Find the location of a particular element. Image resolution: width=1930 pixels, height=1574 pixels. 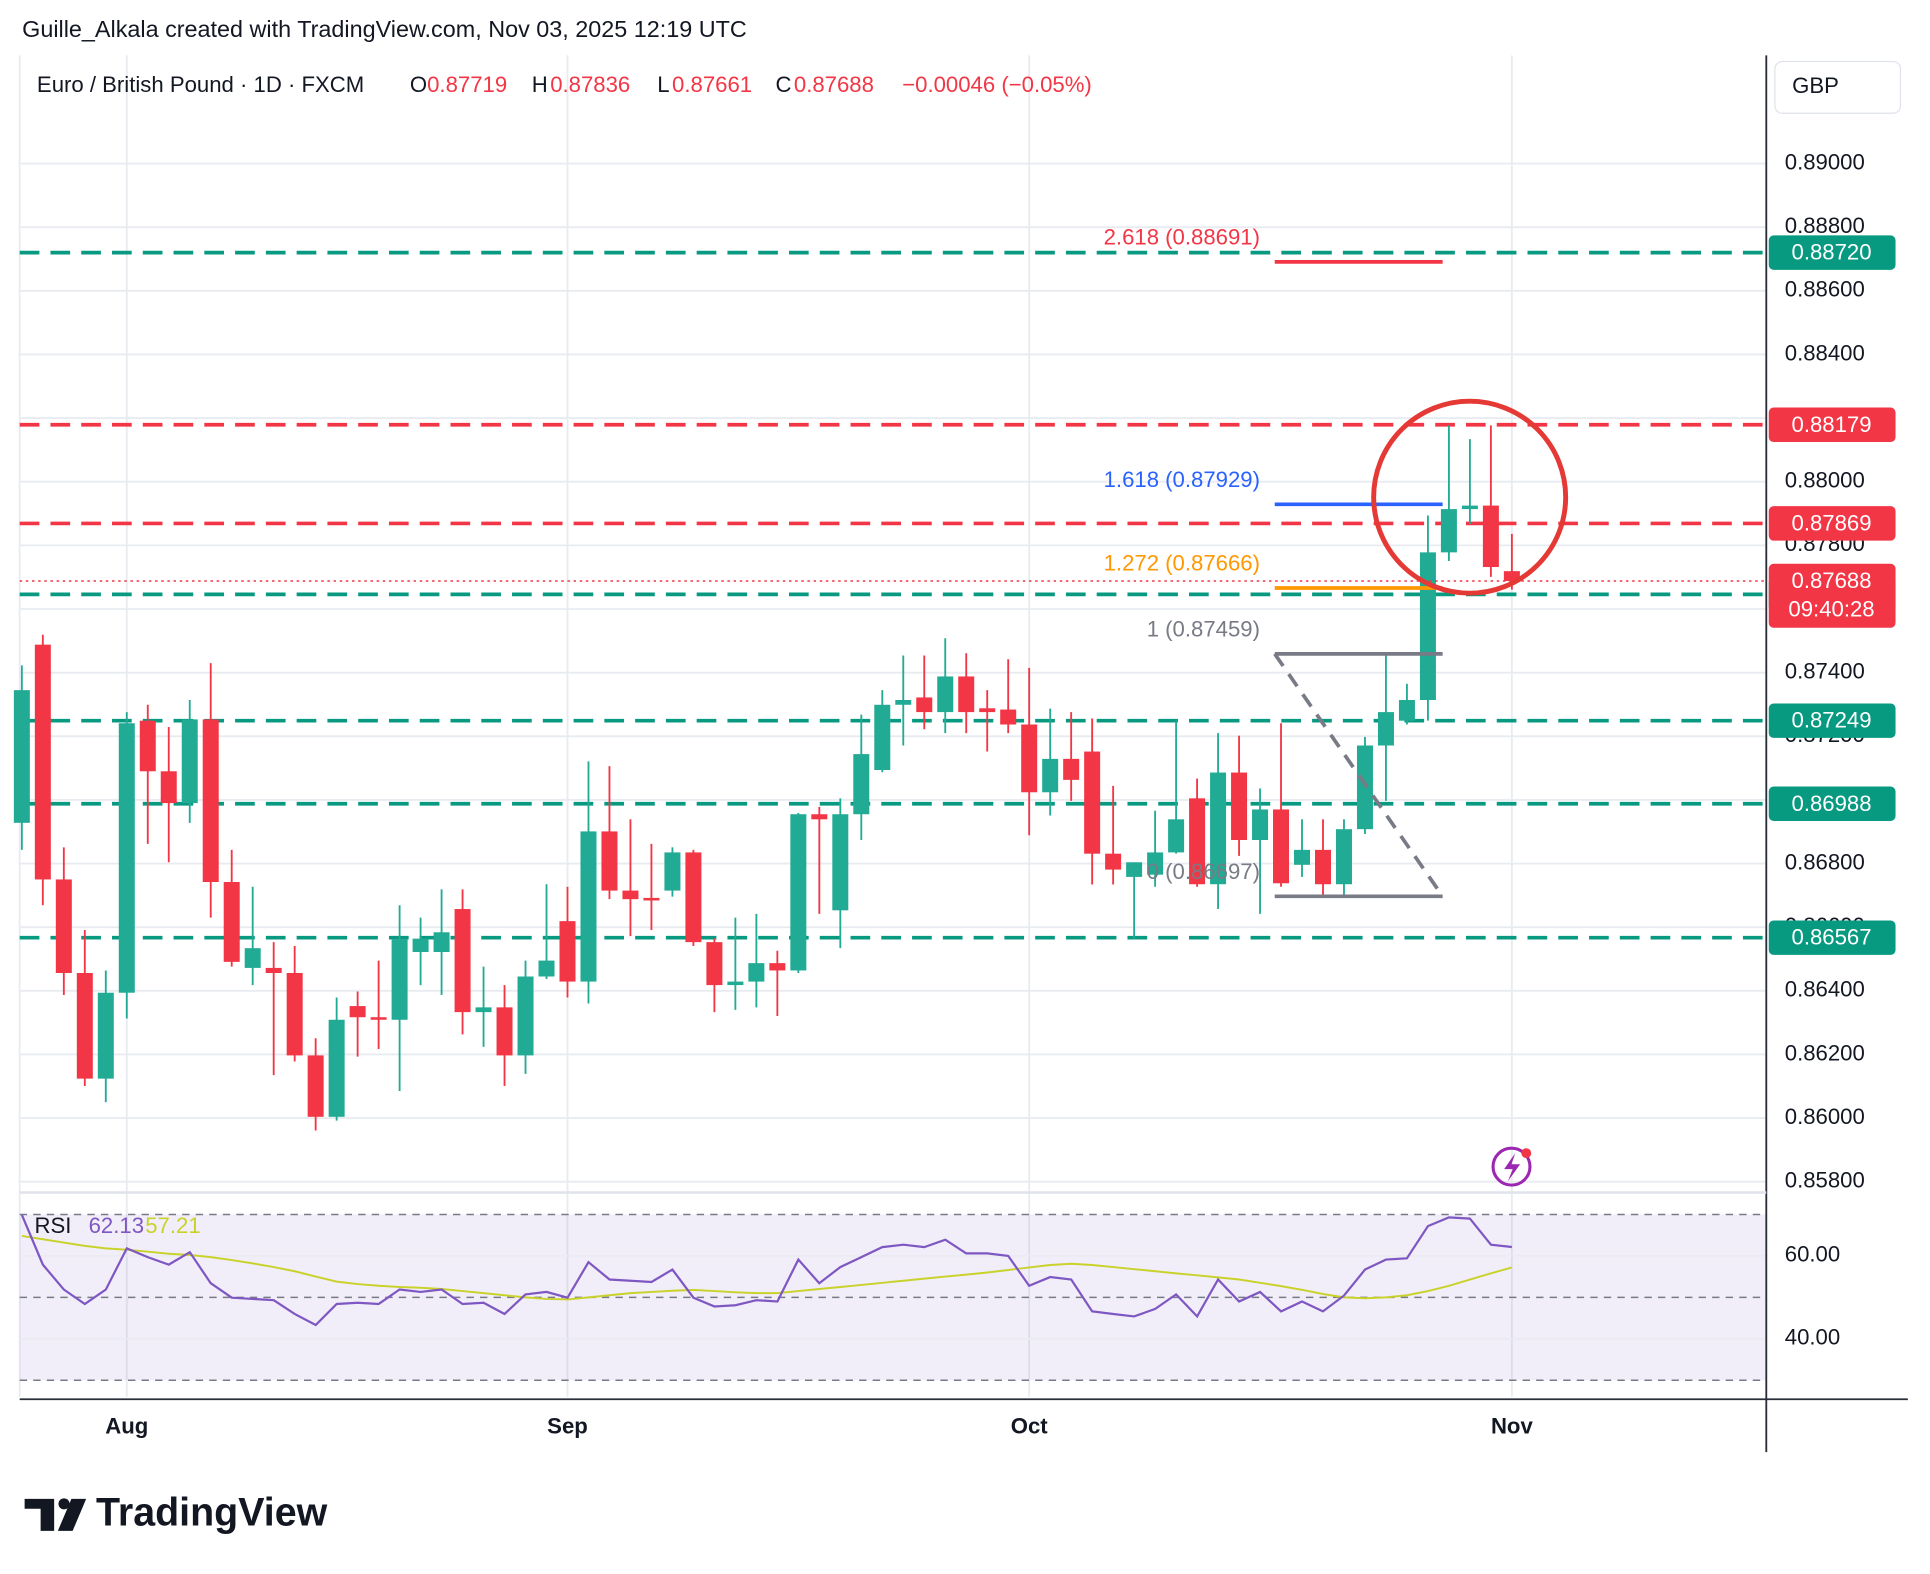

alert-ring is located at coordinates (1511, 1166).